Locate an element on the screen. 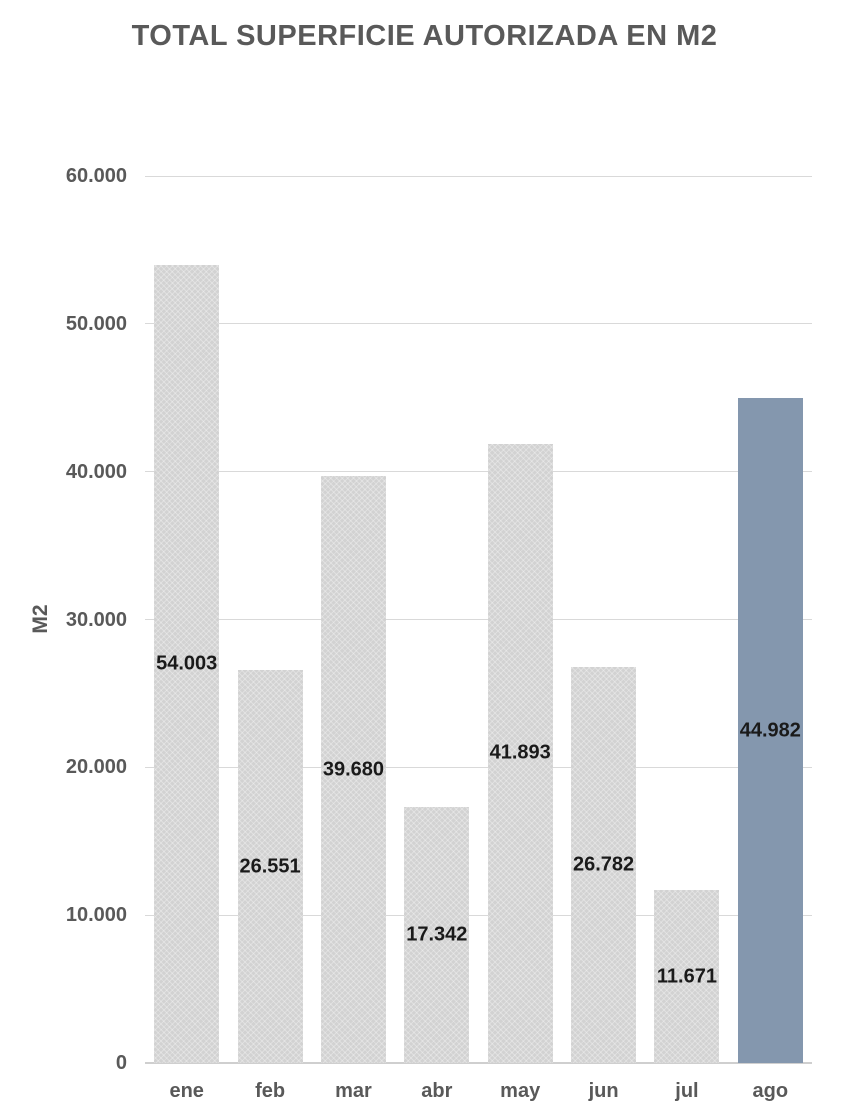  value-label-ene: 54.003 is located at coordinates (187, 663).